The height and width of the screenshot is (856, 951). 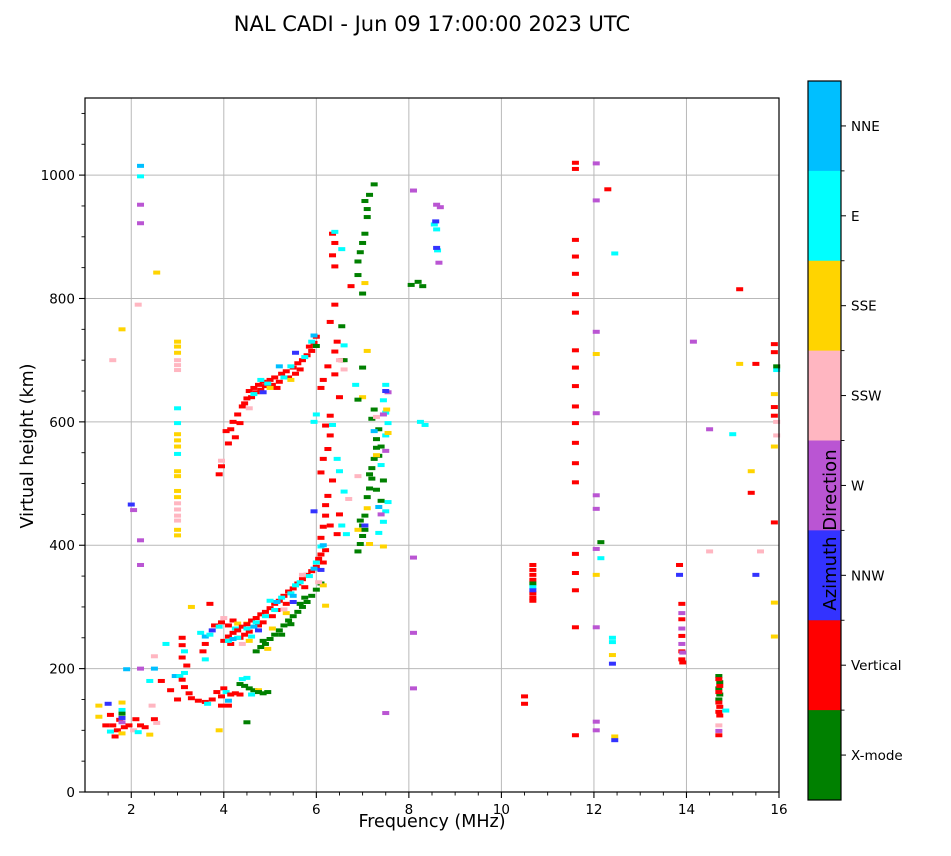 What do you see at coordinates (824, 395) in the screenshot?
I see `colorbar-segment-ssw` at bounding box center [824, 395].